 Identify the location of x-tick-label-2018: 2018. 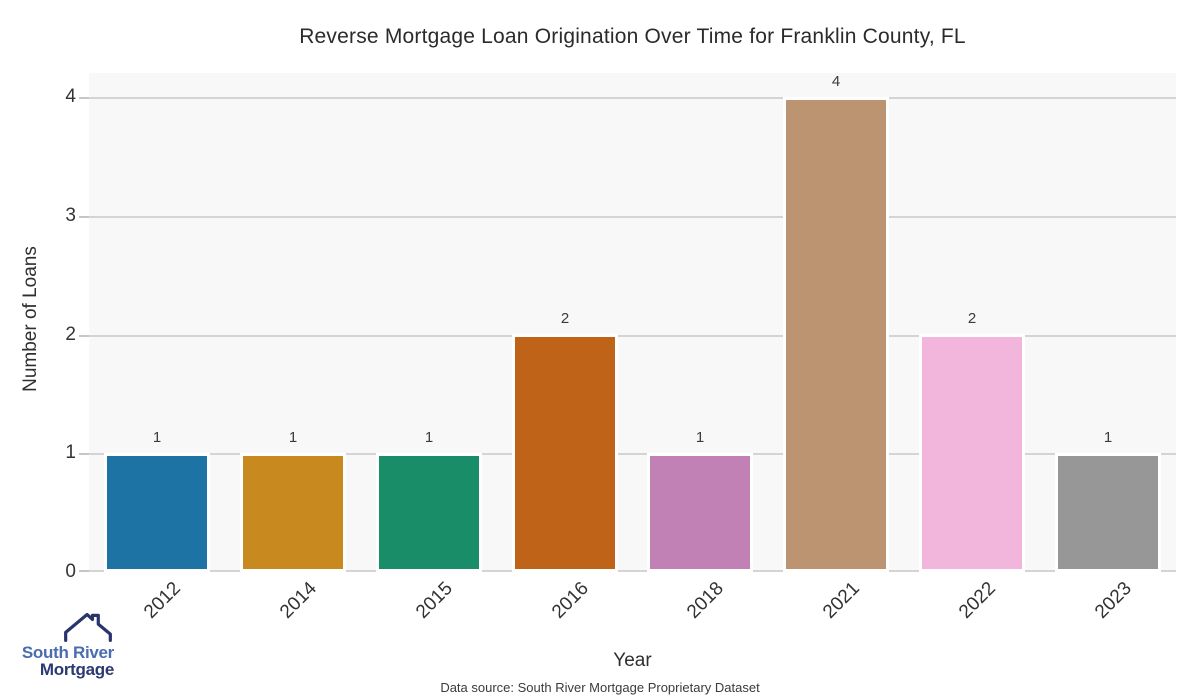
(705, 600).